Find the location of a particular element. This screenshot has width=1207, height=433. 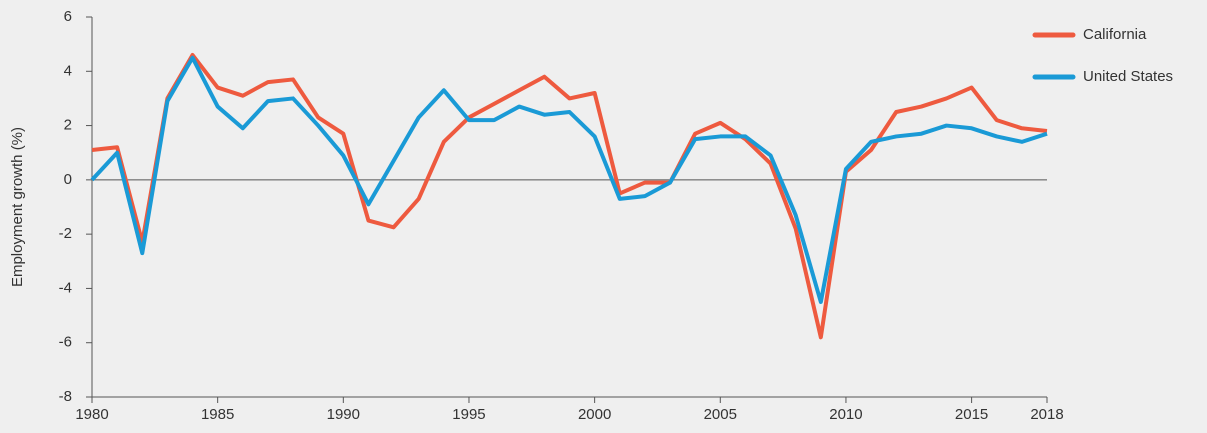

y-tick-label: -8 is located at coordinates (65, 396).